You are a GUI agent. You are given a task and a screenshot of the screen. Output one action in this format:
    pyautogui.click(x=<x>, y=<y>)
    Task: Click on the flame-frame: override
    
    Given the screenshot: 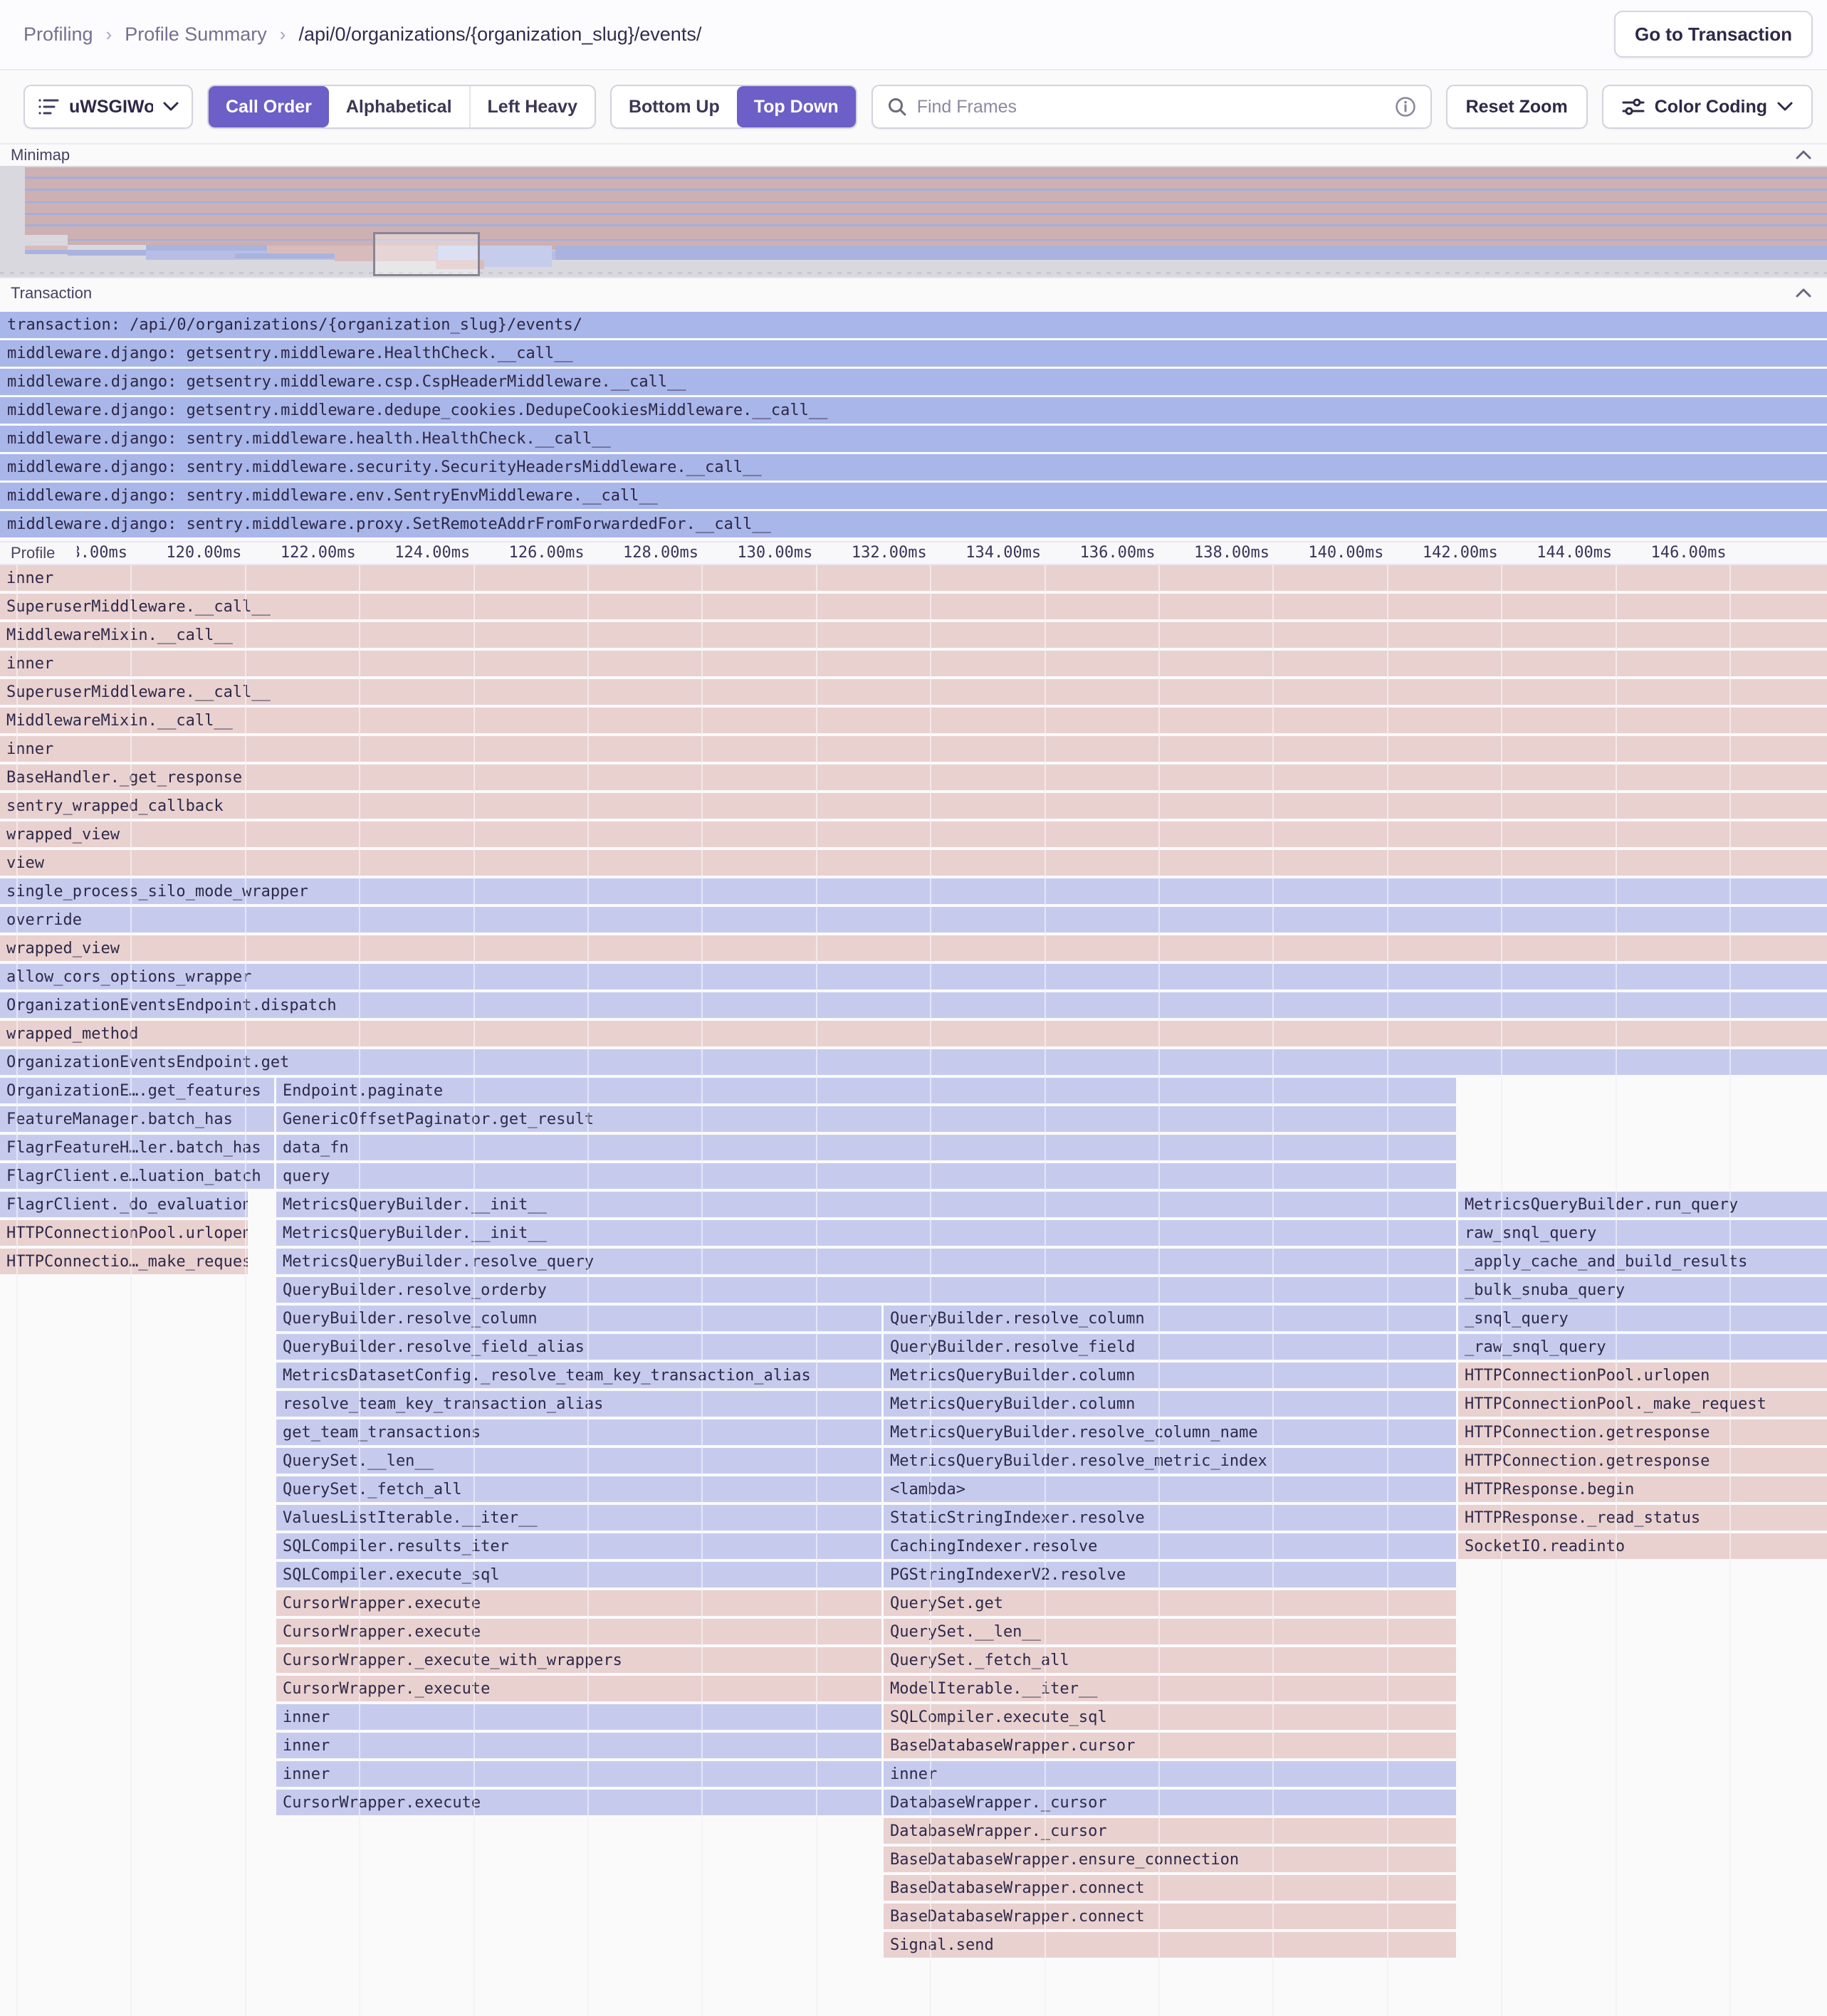 What is the action you would take?
    pyautogui.click(x=913, y=920)
    